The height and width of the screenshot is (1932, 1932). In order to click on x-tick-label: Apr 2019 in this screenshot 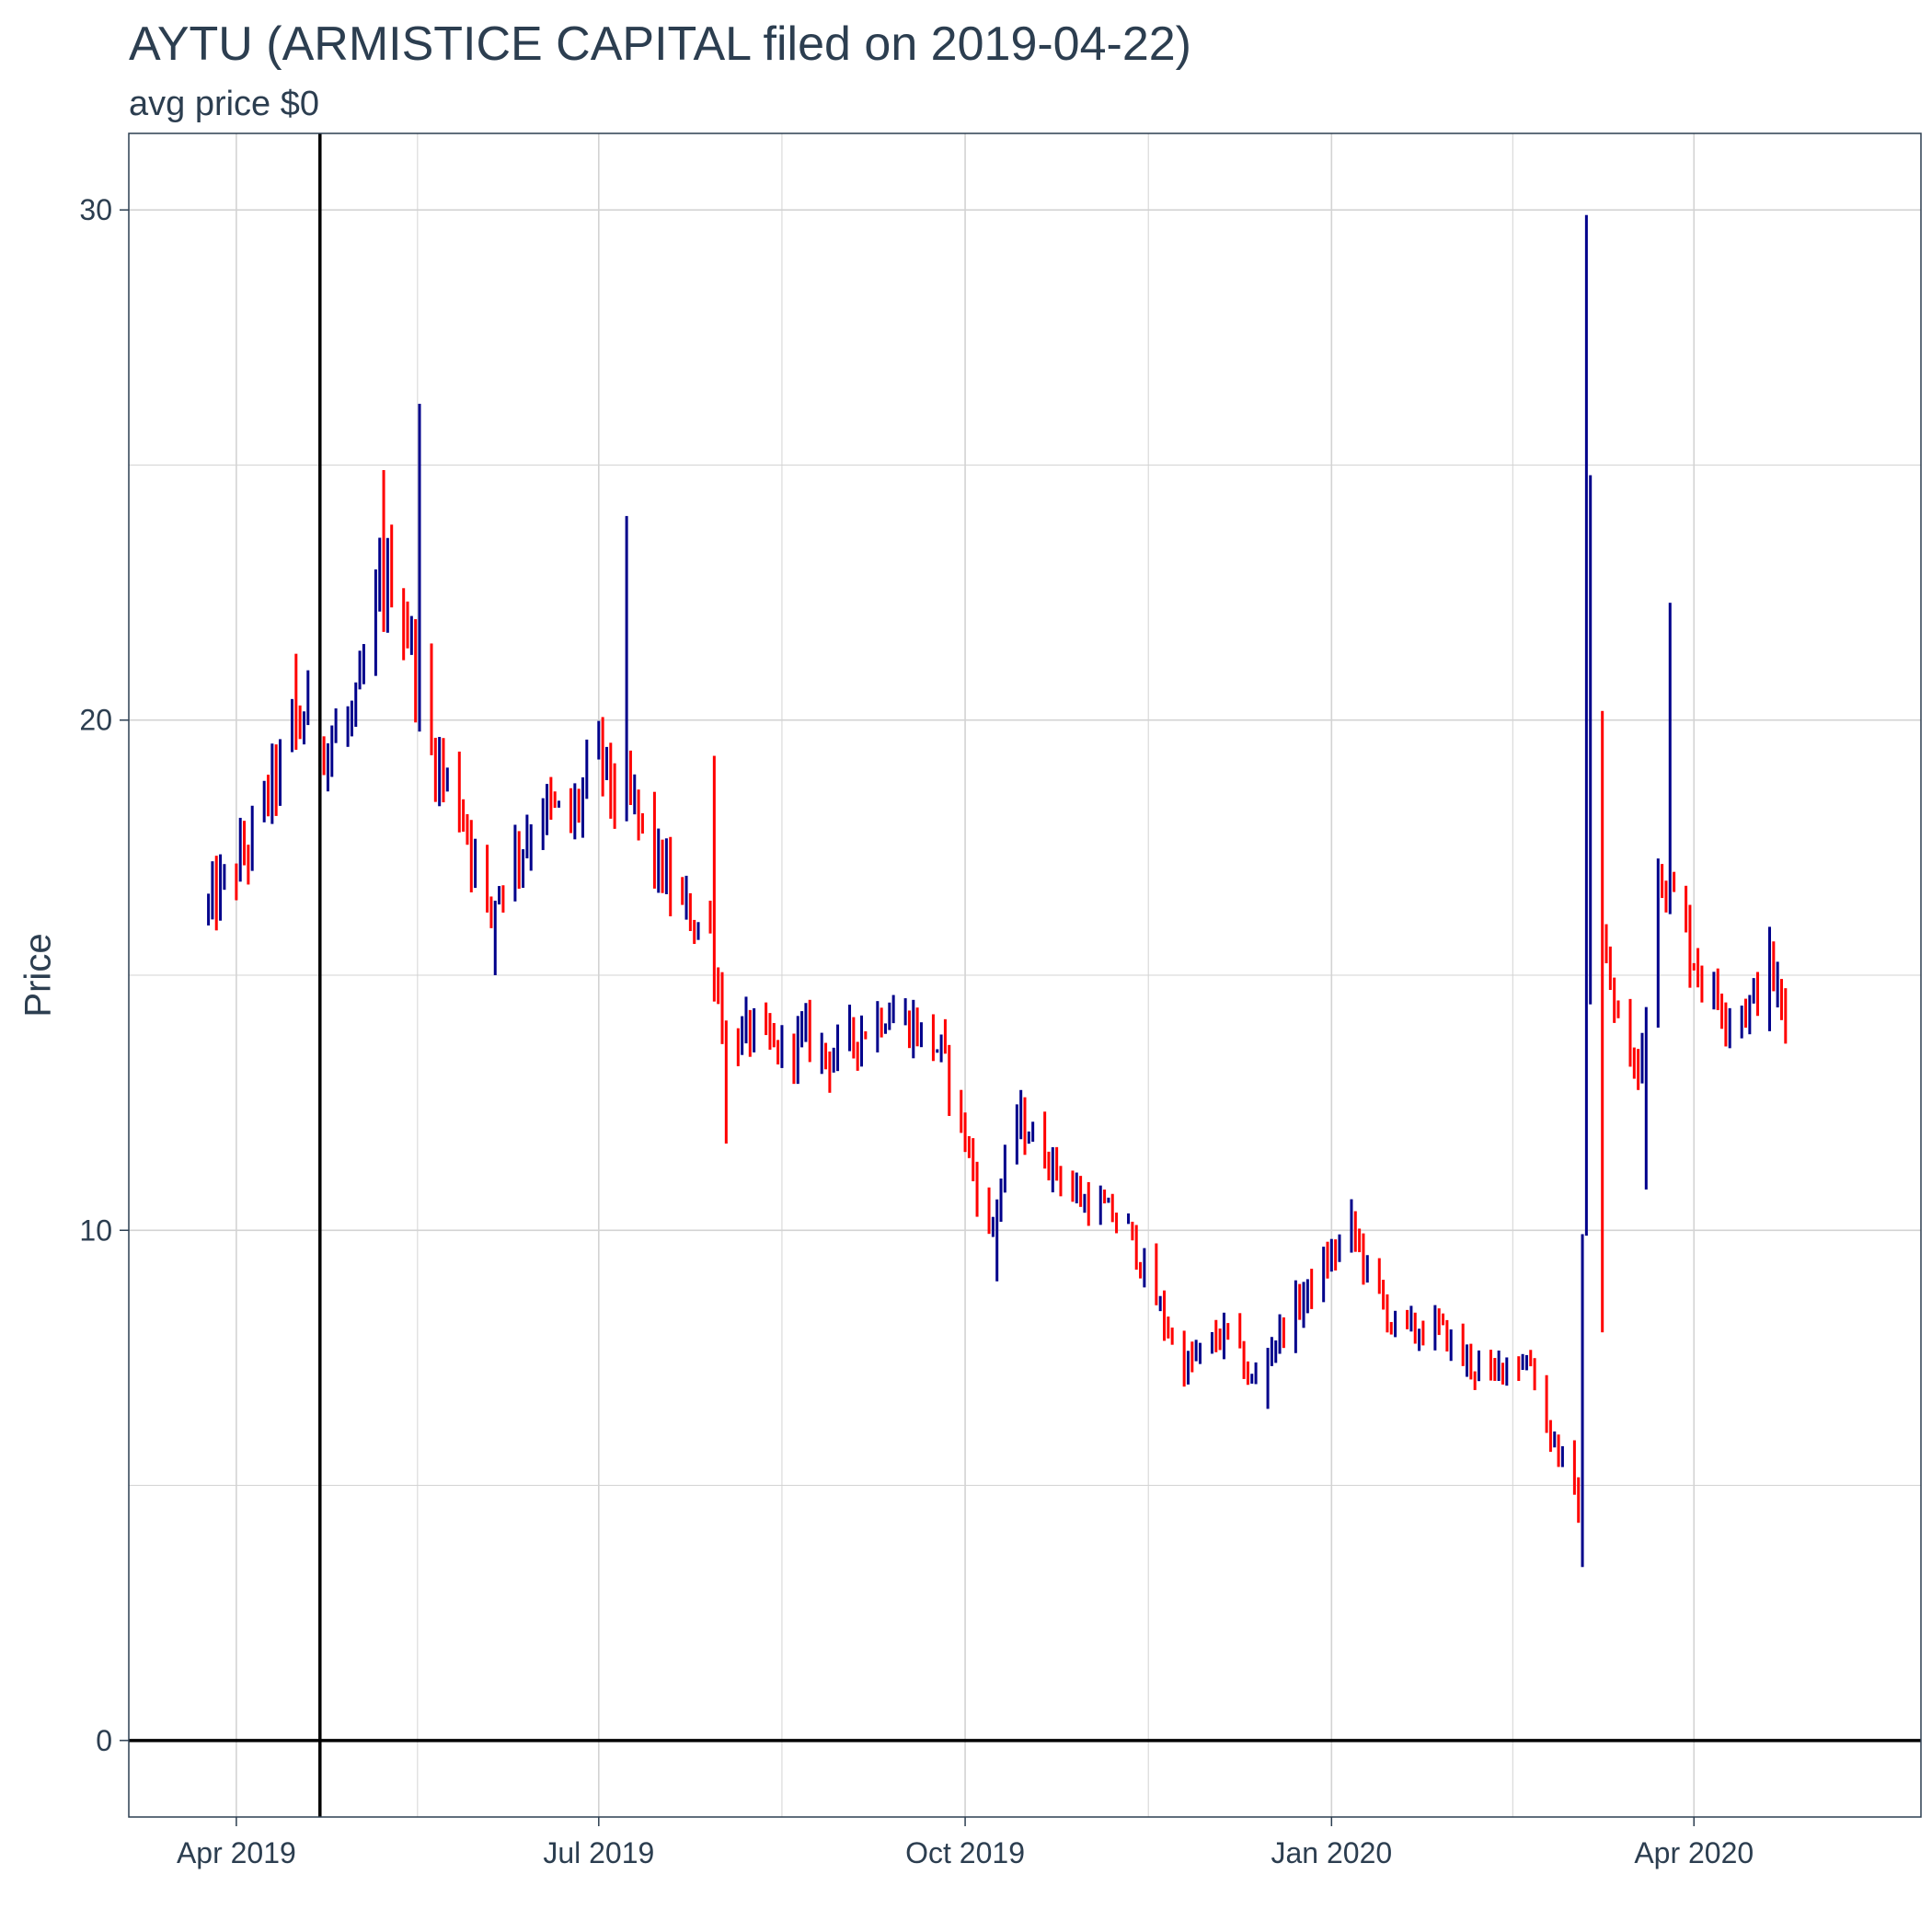, I will do `click(236, 1852)`.